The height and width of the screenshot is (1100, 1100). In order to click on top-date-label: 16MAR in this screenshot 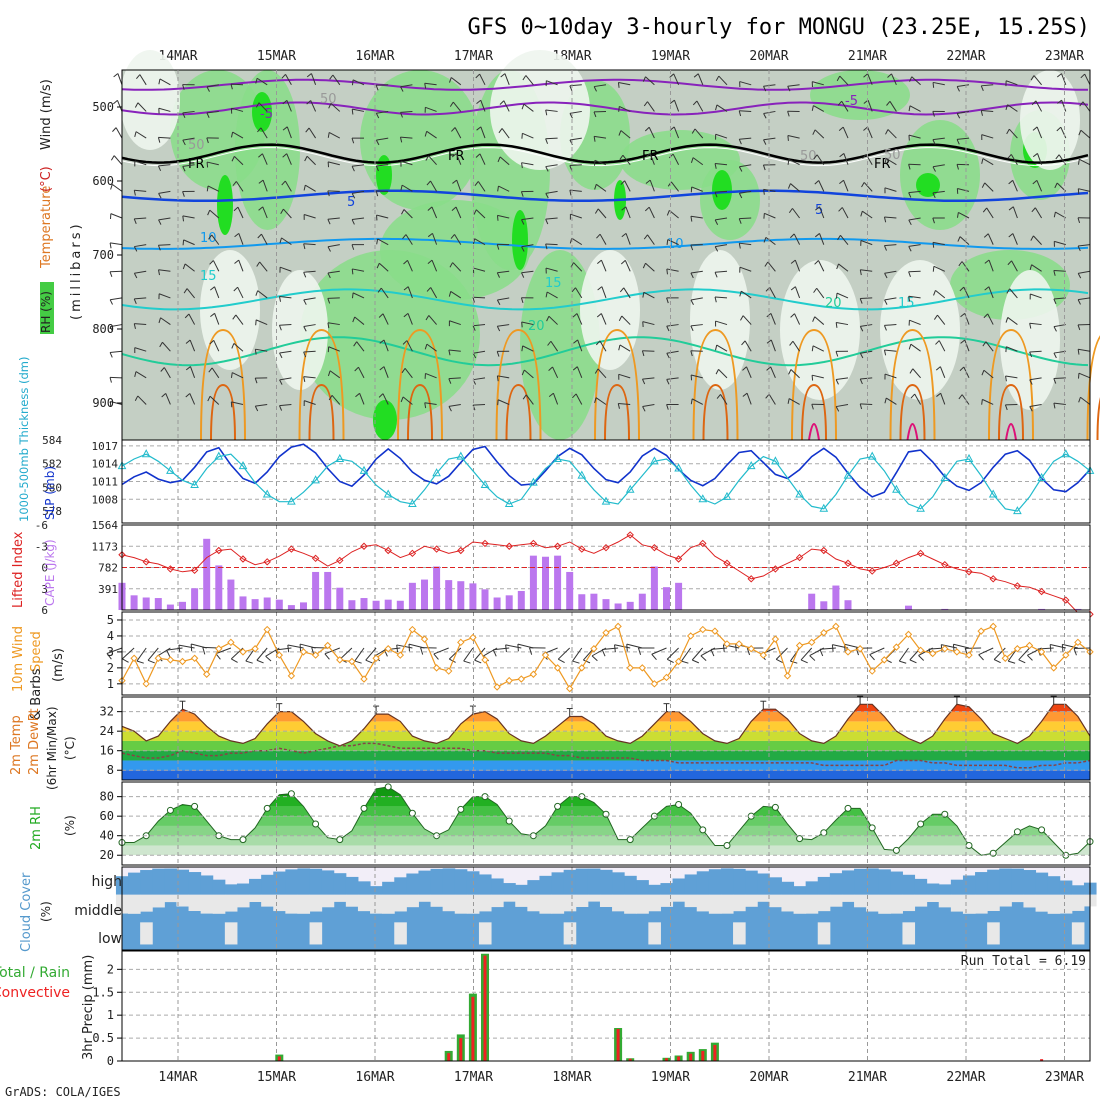, I will do `click(374, 56)`.